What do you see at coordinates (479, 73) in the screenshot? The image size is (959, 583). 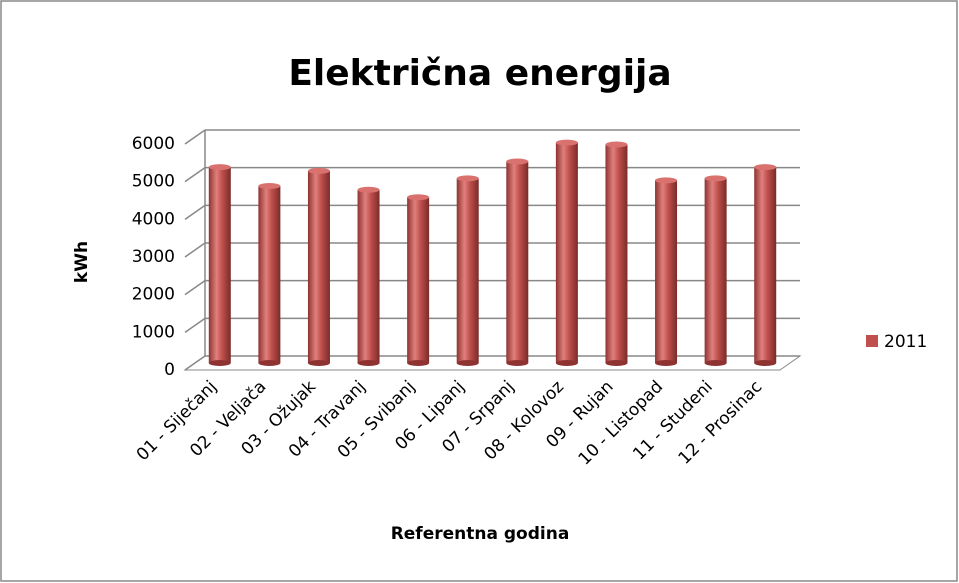 I see `chart-title: Električna energija` at bounding box center [479, 73].